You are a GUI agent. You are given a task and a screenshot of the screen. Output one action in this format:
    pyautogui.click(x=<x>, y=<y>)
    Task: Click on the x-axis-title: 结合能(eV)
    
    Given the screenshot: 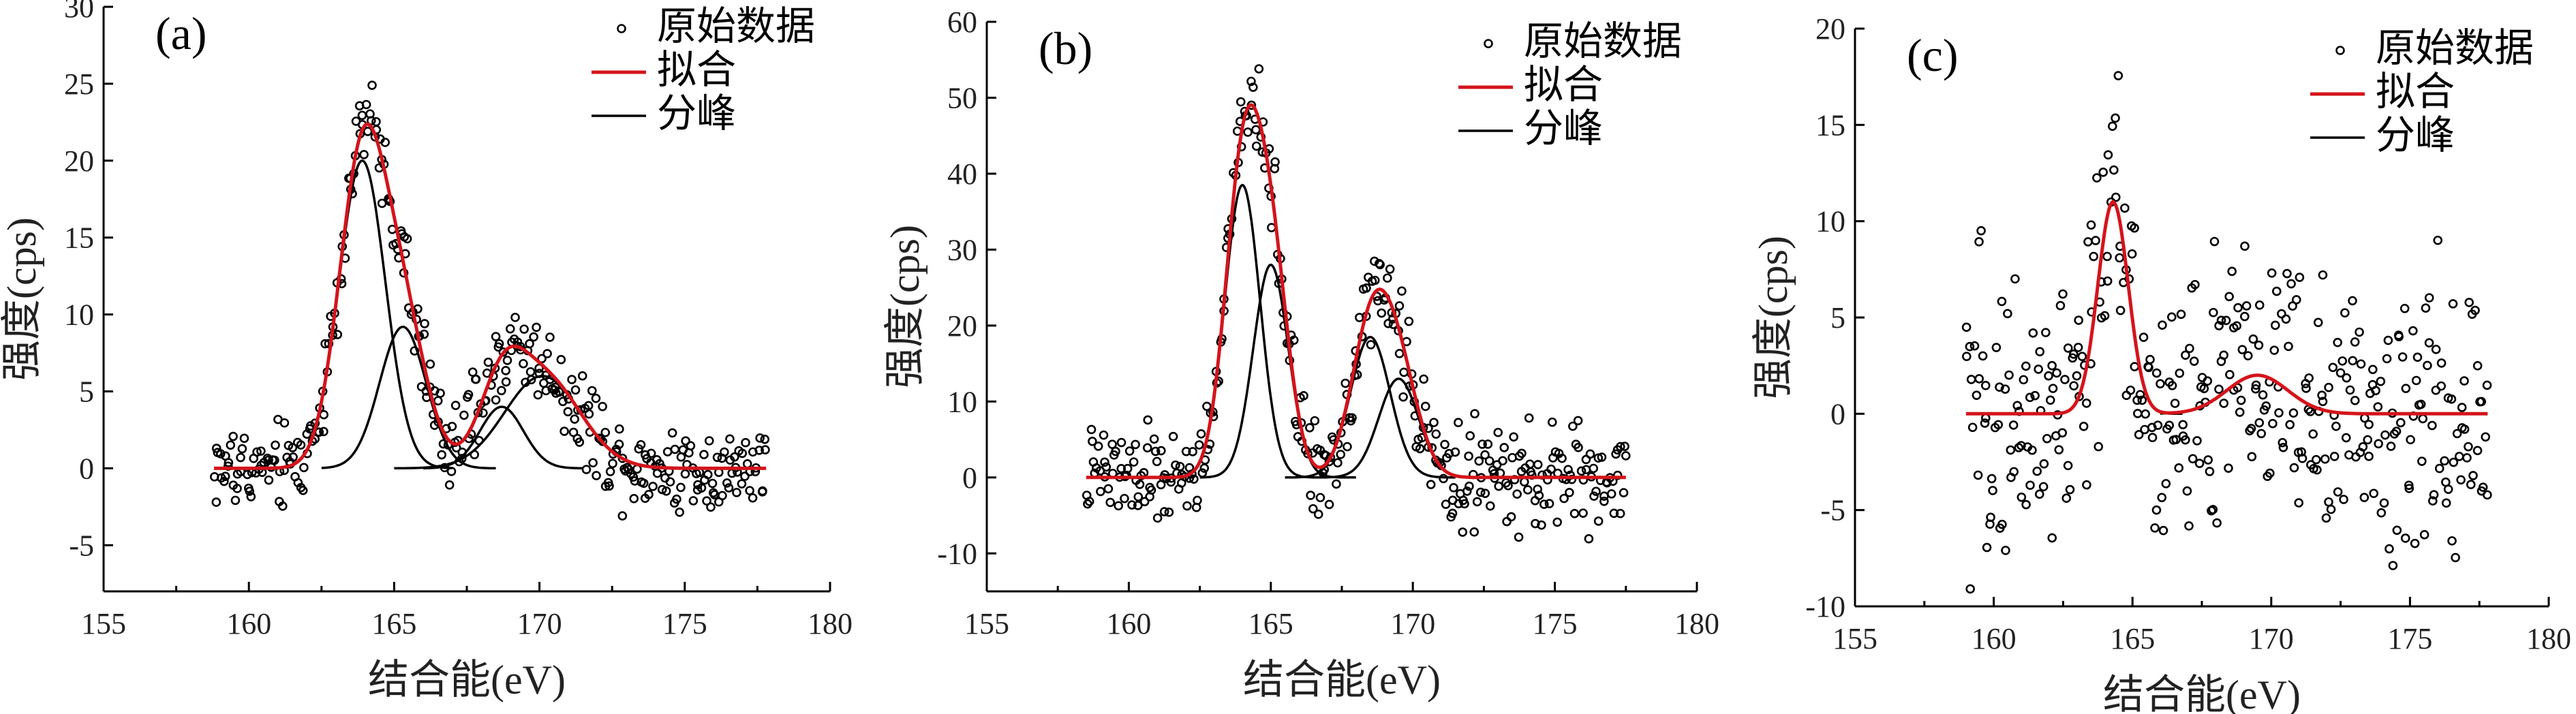 What is the action you would take?
    pyautogui.click(x=1342, y=679)
    